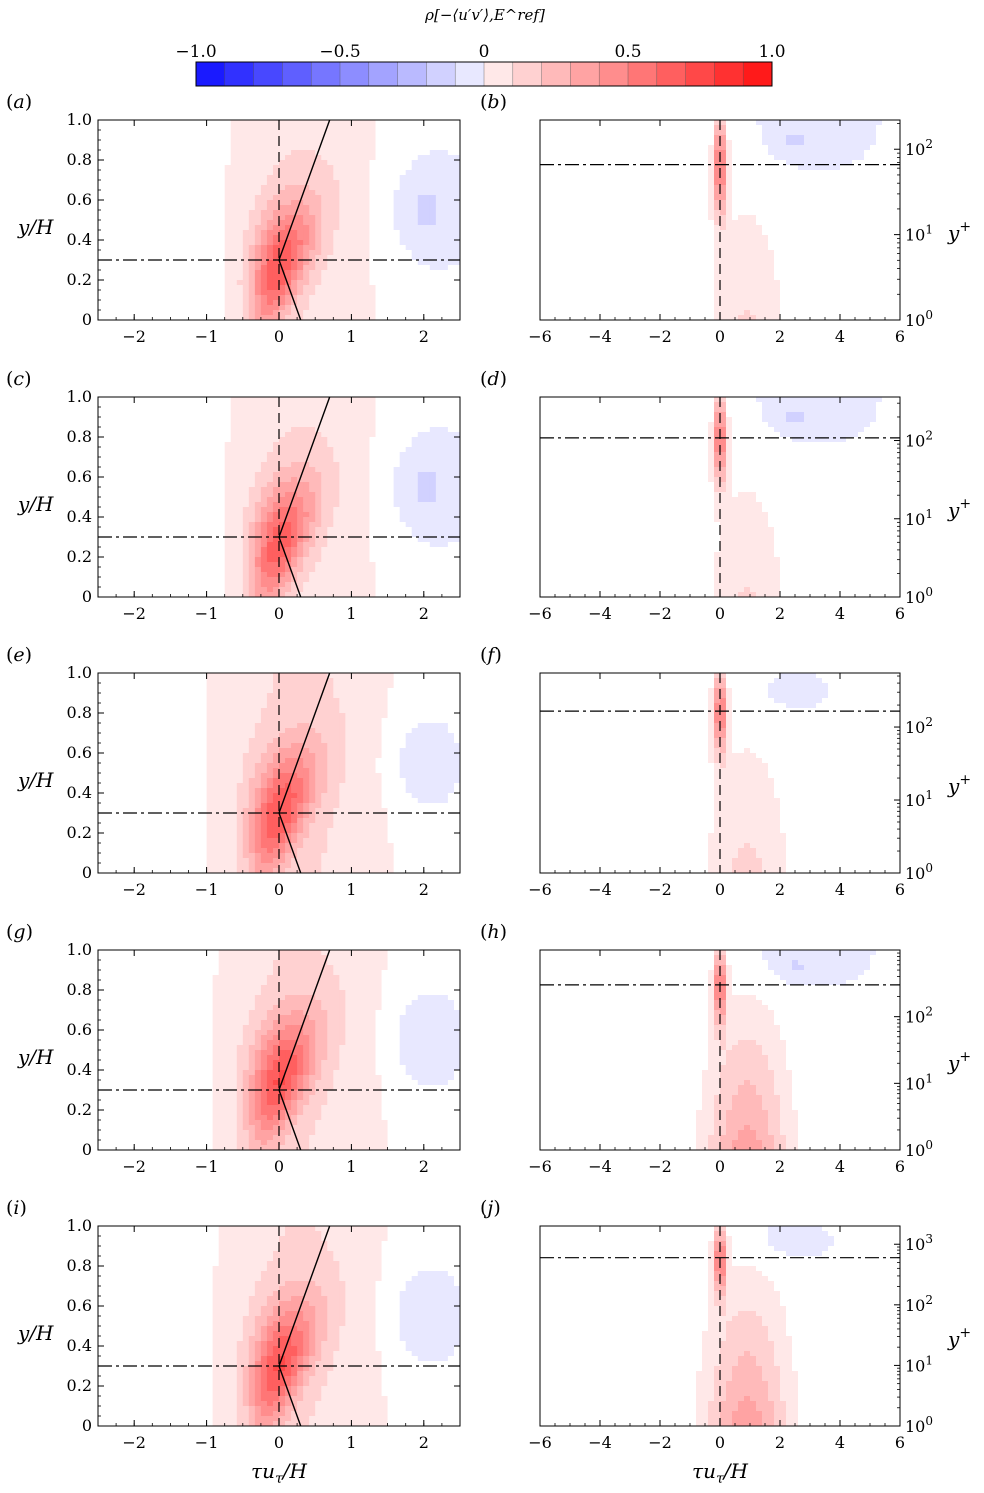  I want to click on x-tick-label: −2, so click(134, 336).